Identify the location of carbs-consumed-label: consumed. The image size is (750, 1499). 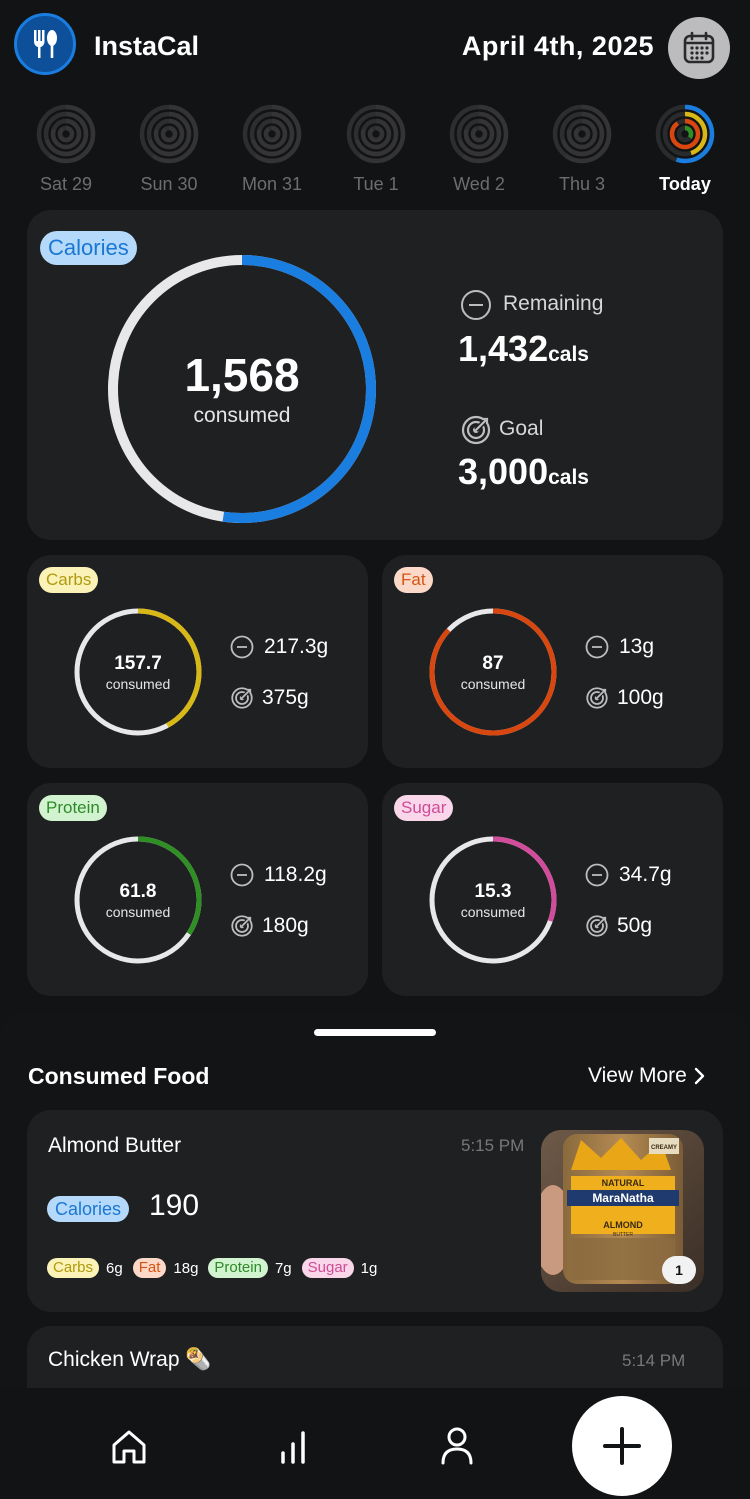
(138, 684).